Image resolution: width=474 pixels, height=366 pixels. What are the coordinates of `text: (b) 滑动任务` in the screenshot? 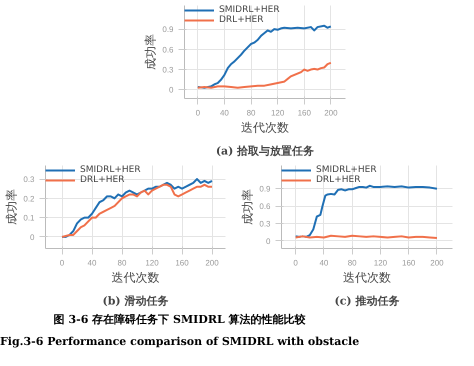 It's located at (135, 301).